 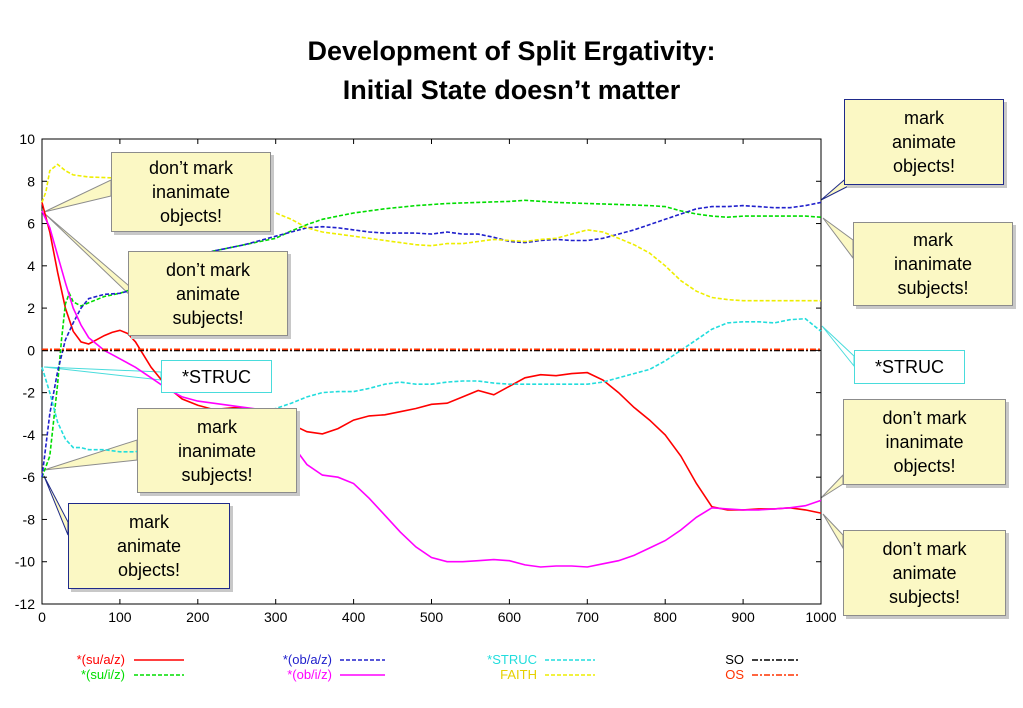 What do you see at coordinates (29, 477) in the screenshot?
I see `y-tick-label: -6` at bounding box center [29, 477].